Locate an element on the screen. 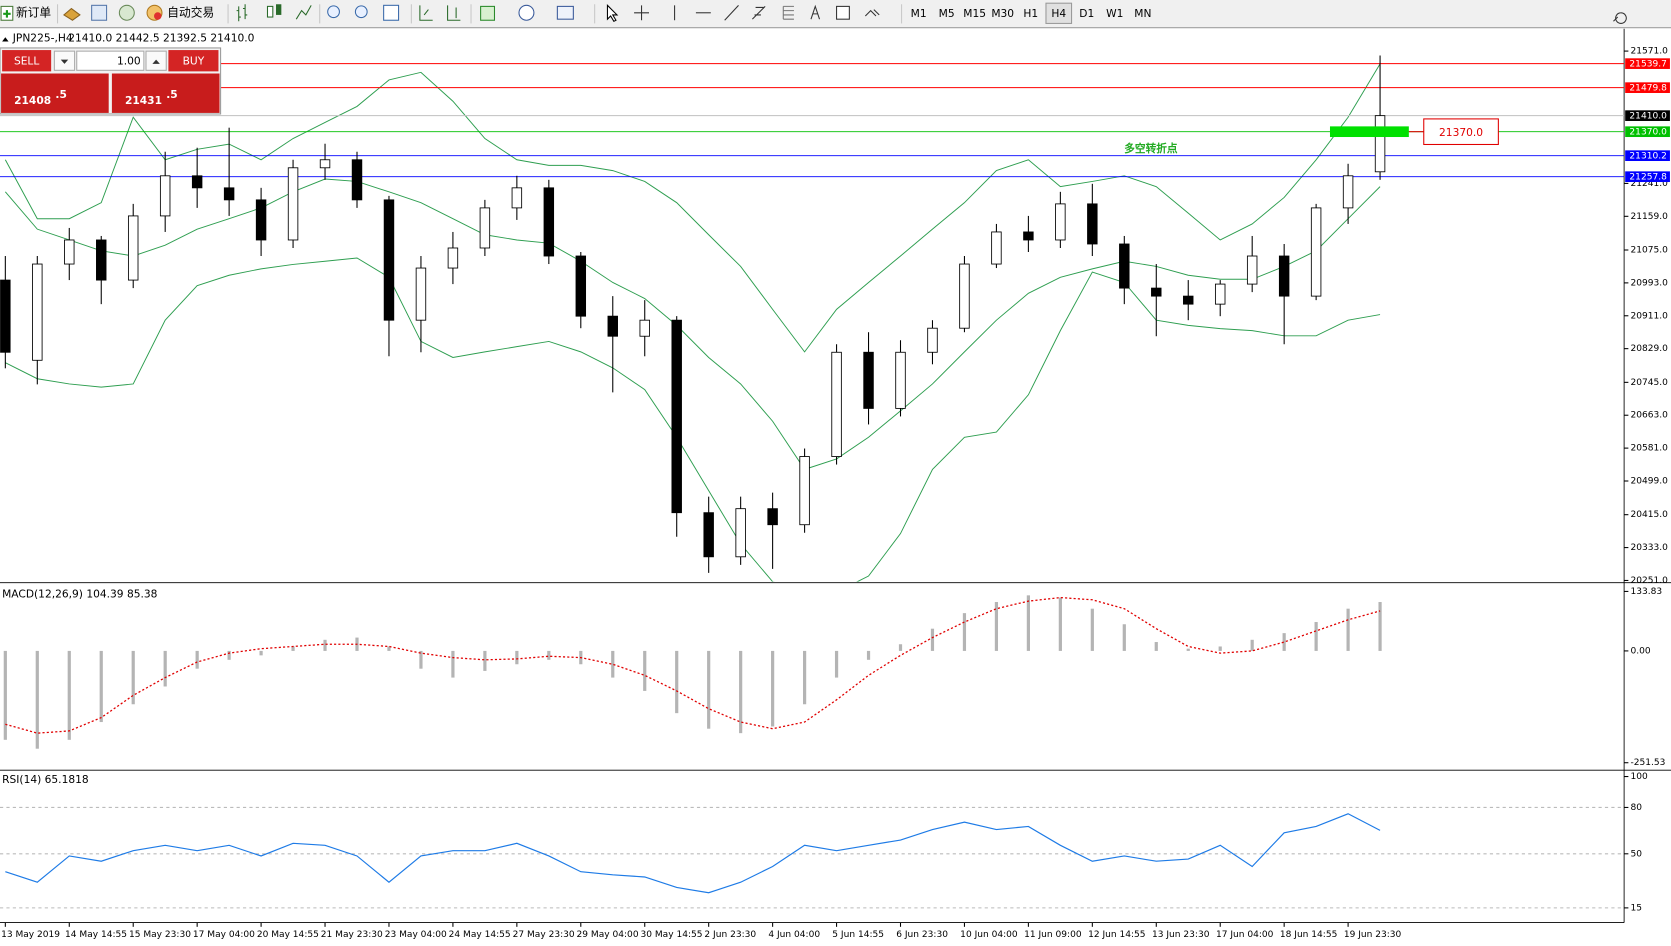 The height and width of the screenshot is (946, 1671). timeframe-bar: M1 M5 M15 M30 H1 H4 D1 W1 MN is located at coordinates (1031, 13).